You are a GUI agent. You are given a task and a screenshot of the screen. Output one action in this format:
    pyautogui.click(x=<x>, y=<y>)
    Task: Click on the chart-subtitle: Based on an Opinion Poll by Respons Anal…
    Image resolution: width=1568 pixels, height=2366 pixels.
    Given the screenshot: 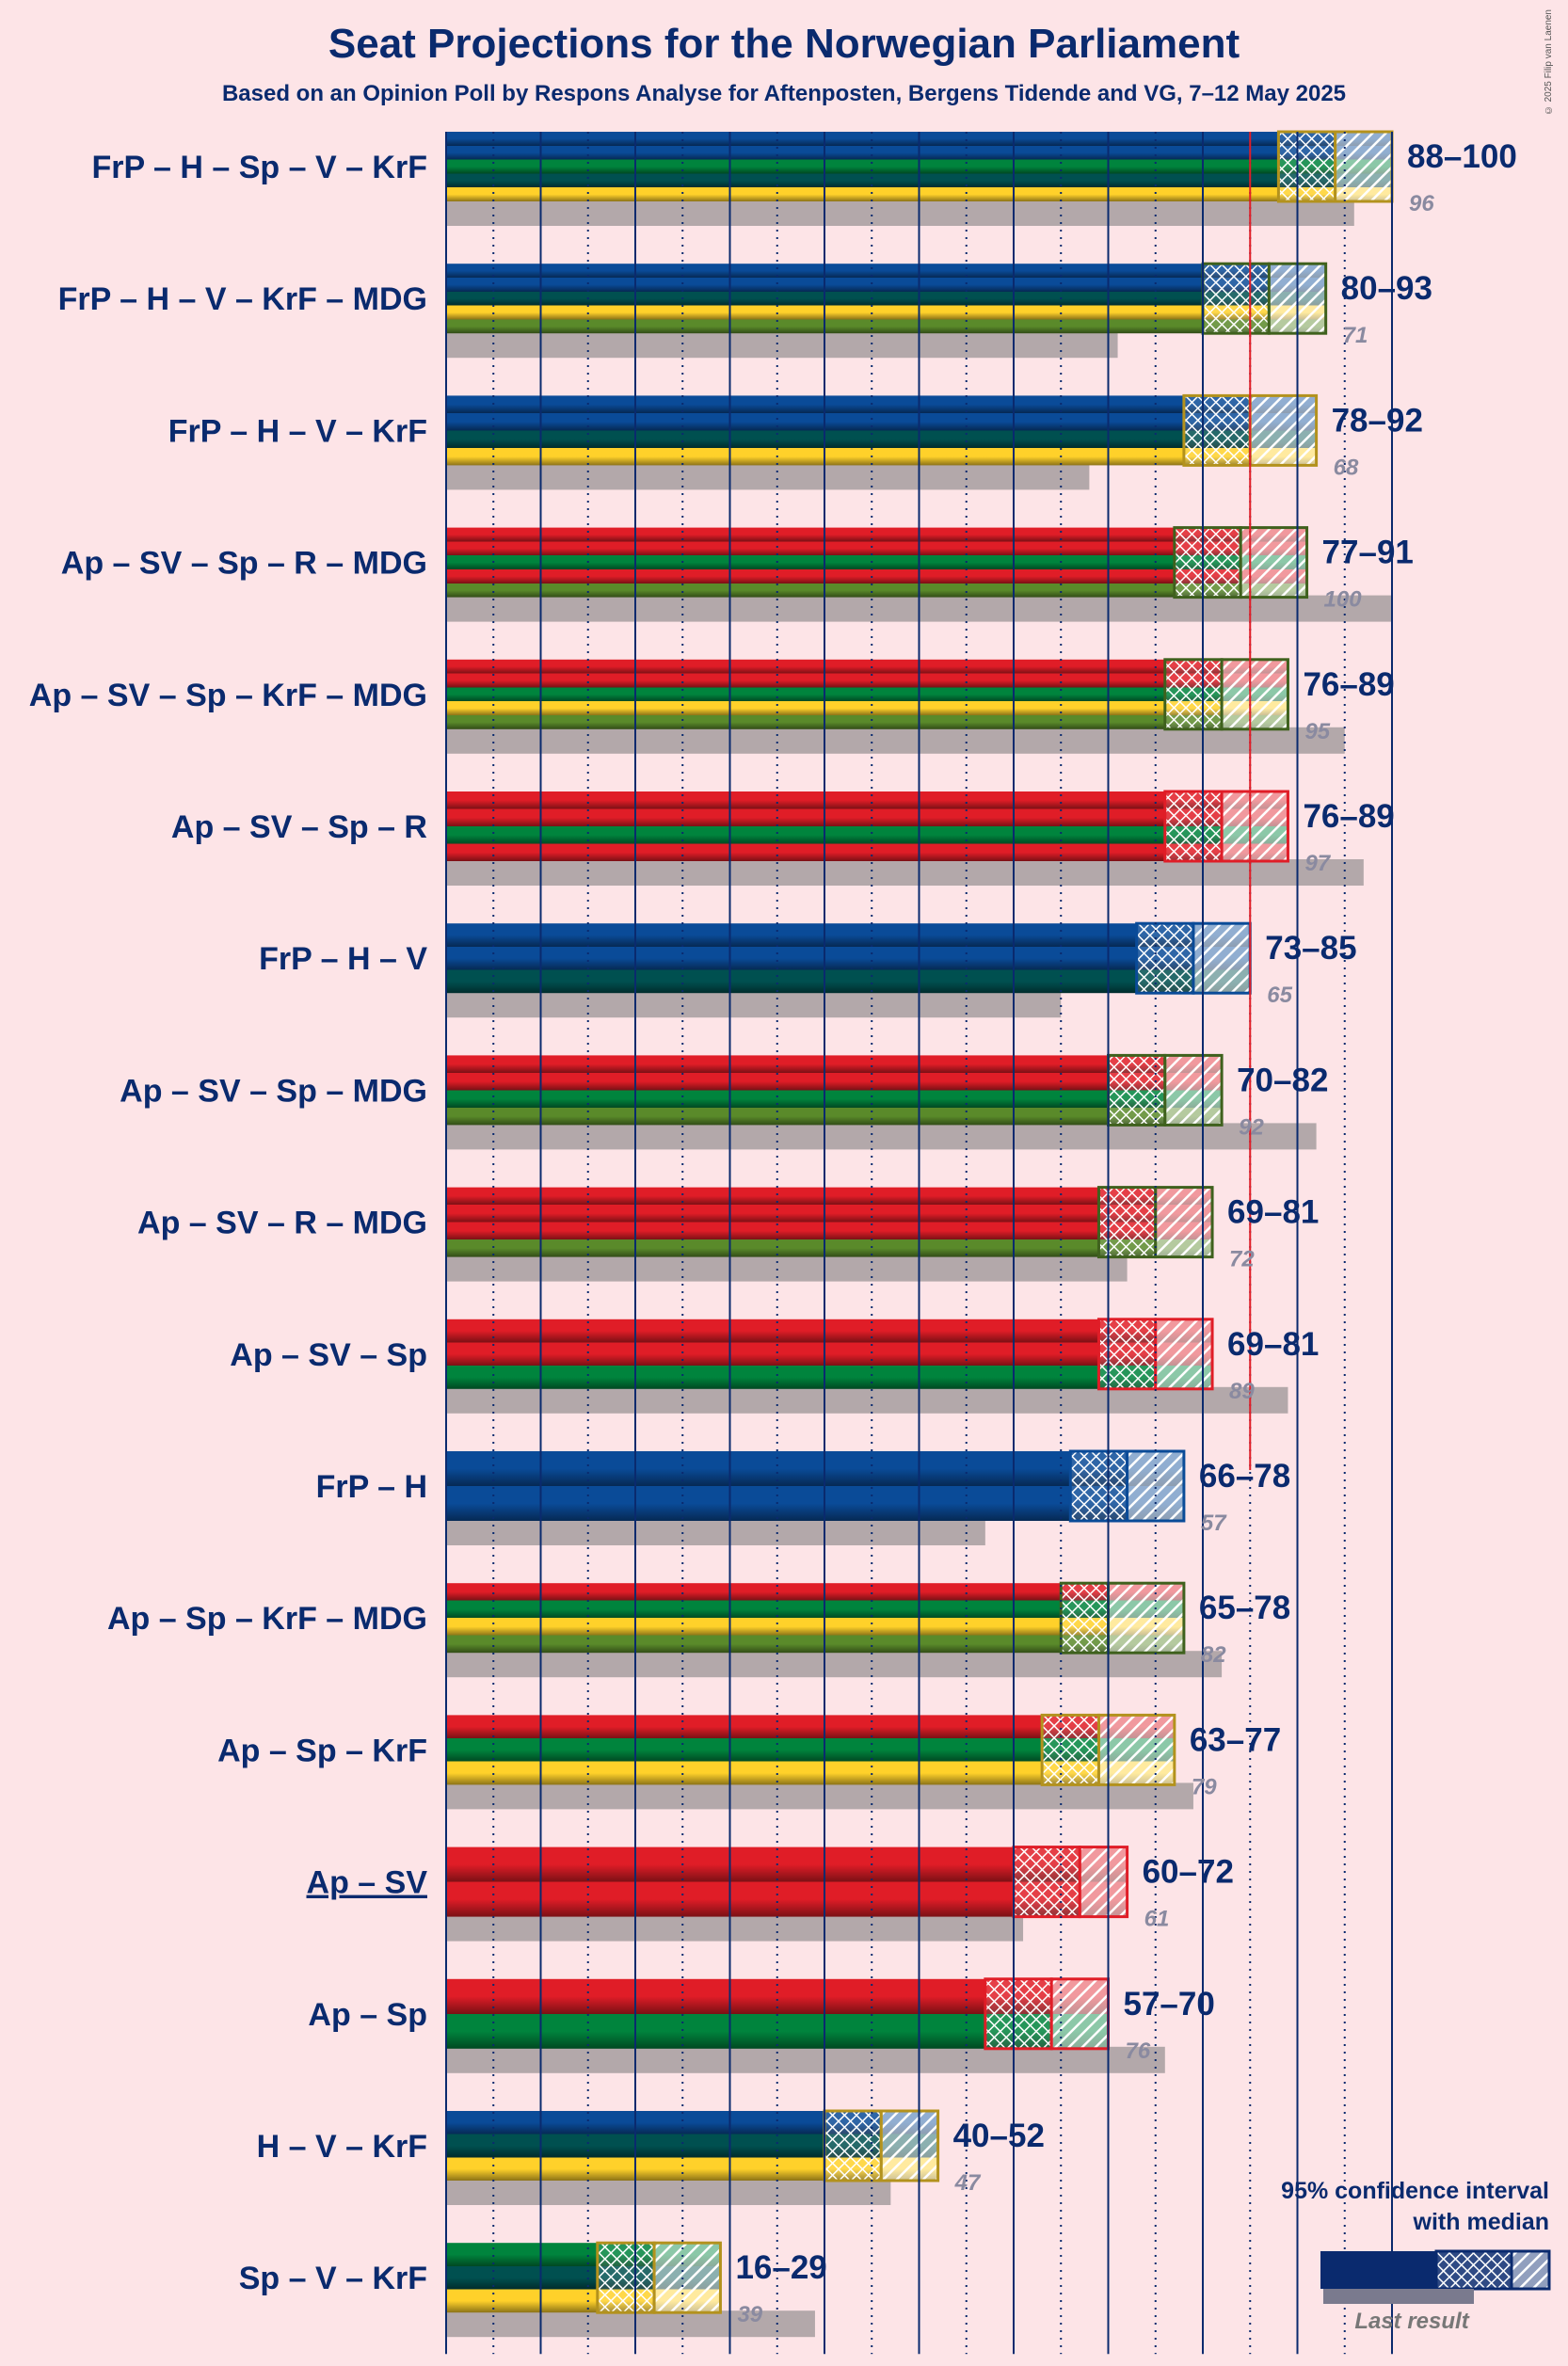 What is the action you would take?
    pyautogui.click(x=784, y=93)
    